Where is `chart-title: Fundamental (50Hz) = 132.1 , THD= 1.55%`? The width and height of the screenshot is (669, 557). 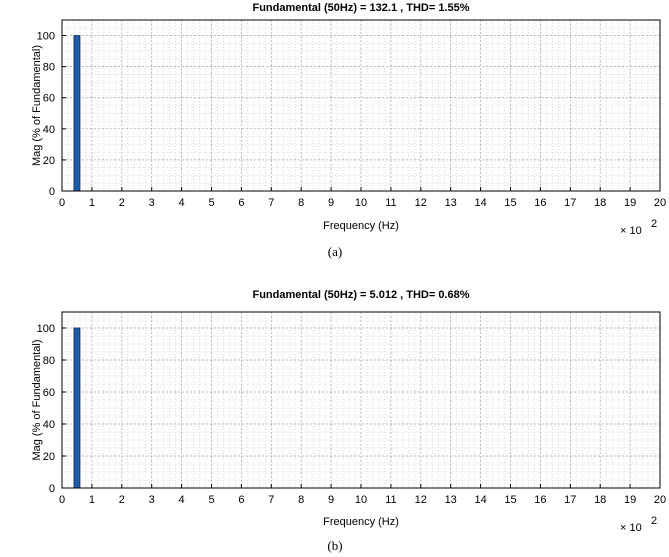 chart-title: Fundamental (50Hz) = 132.1 , THD= 1.55% is located at coordinates (360, 8).